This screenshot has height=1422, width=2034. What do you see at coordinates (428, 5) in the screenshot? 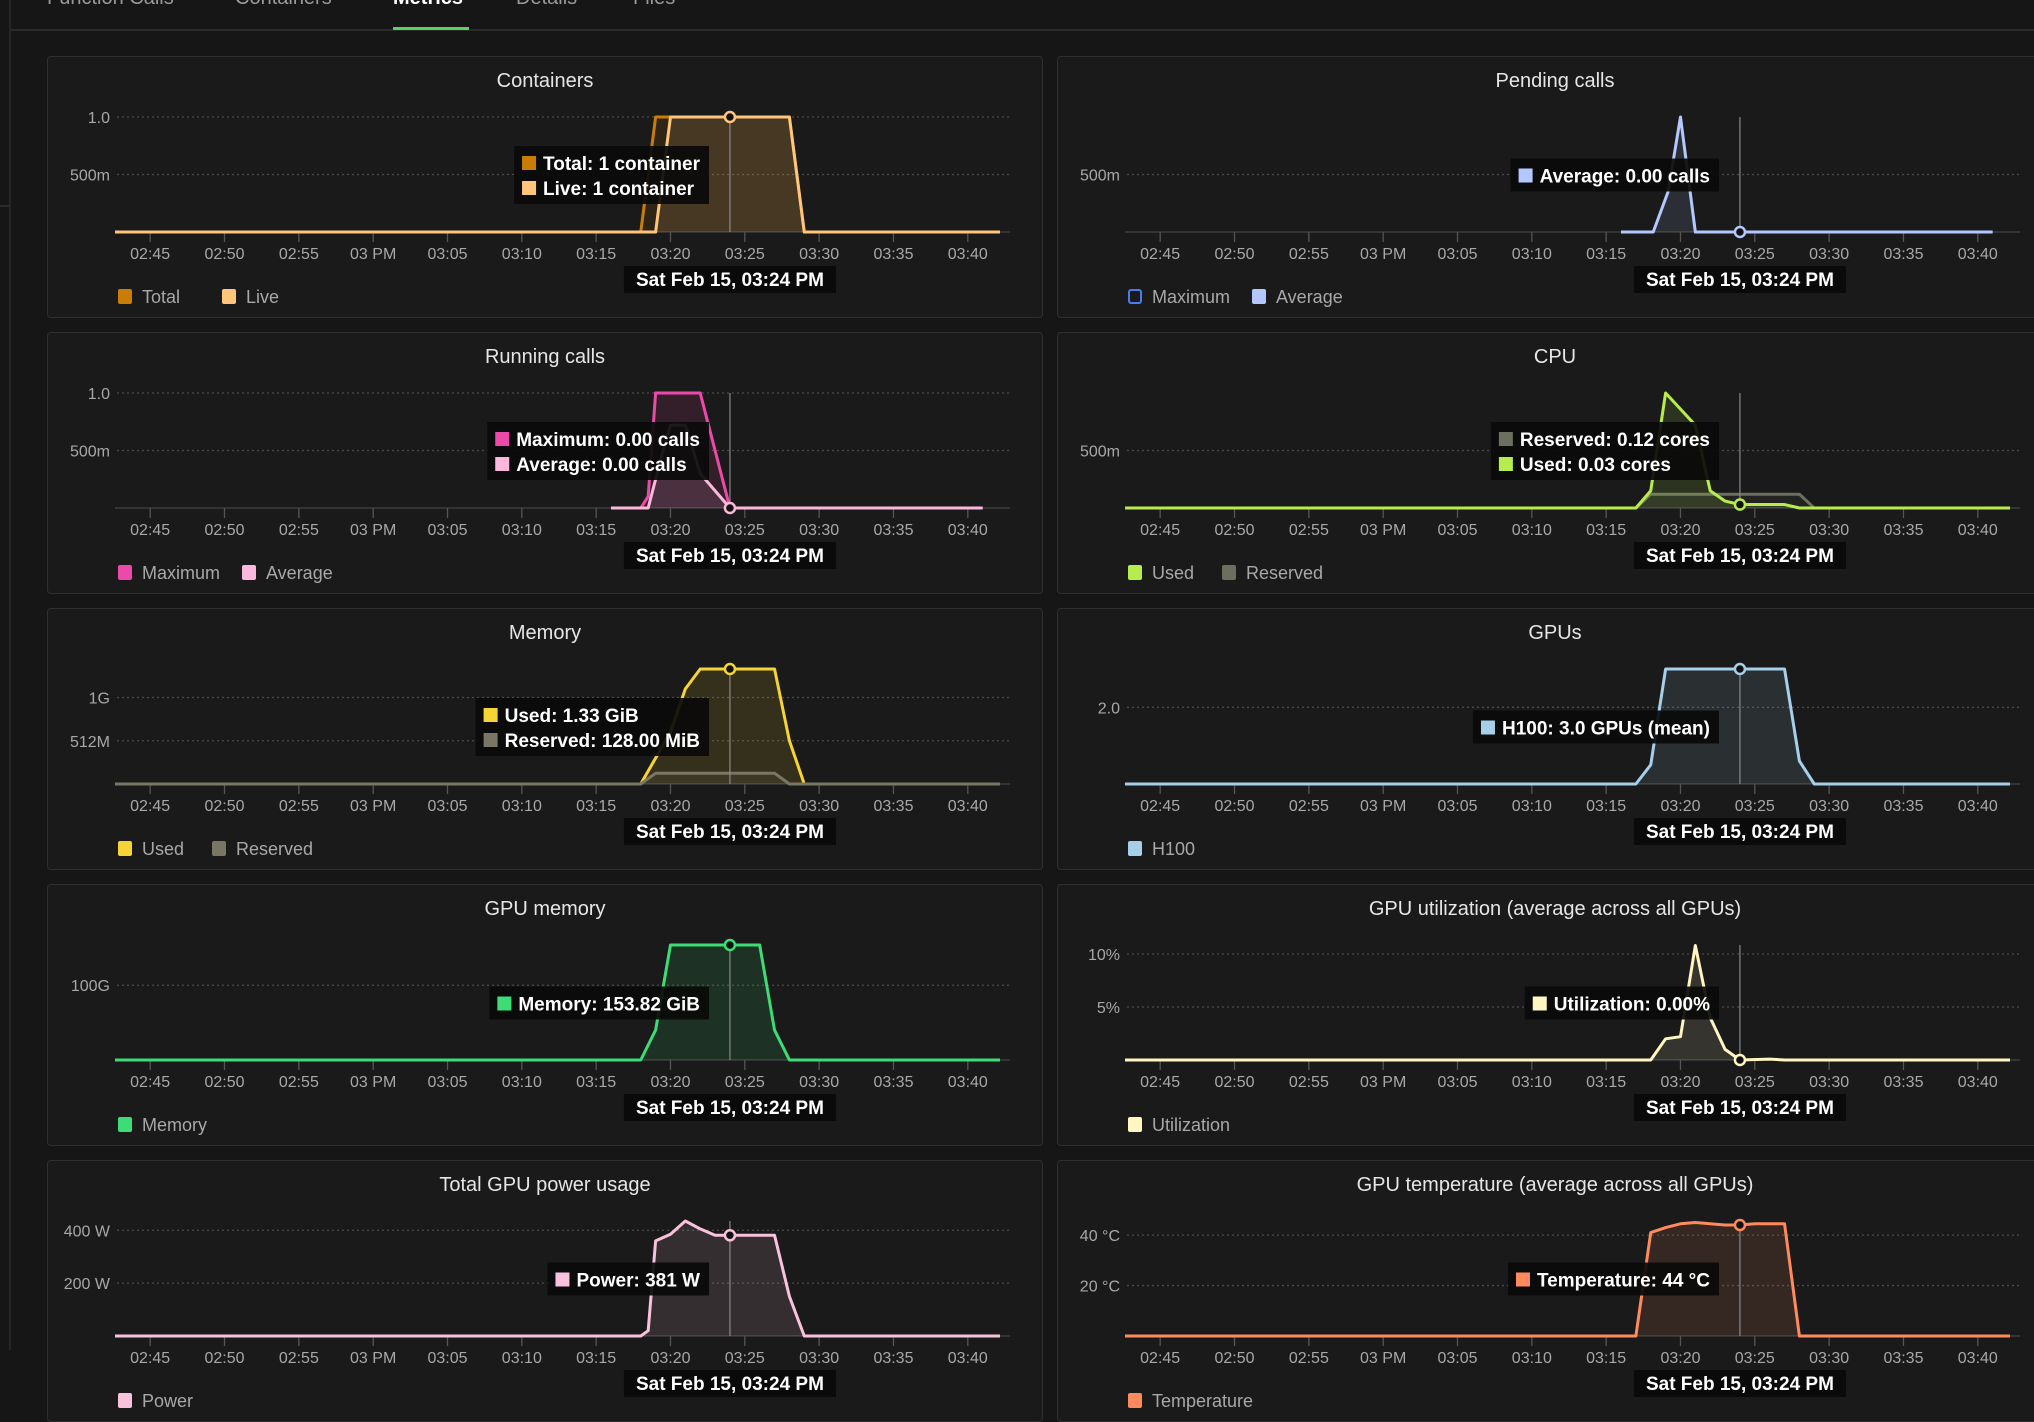
I see `tab-metrics: Metrics` at bounding box center [428, 5].